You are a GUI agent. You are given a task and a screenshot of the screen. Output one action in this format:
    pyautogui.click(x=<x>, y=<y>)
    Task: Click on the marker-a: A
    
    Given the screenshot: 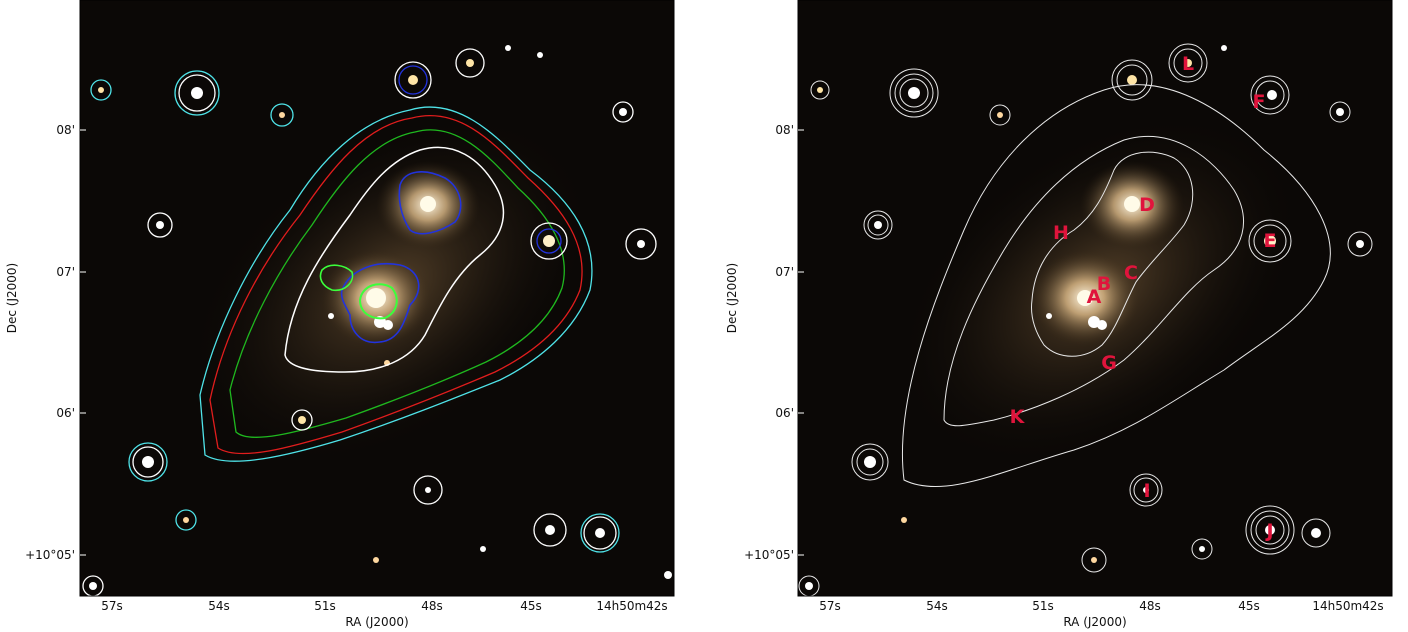 What is the action you would take?
    pyautogui.click(x=1094, y=297)
    